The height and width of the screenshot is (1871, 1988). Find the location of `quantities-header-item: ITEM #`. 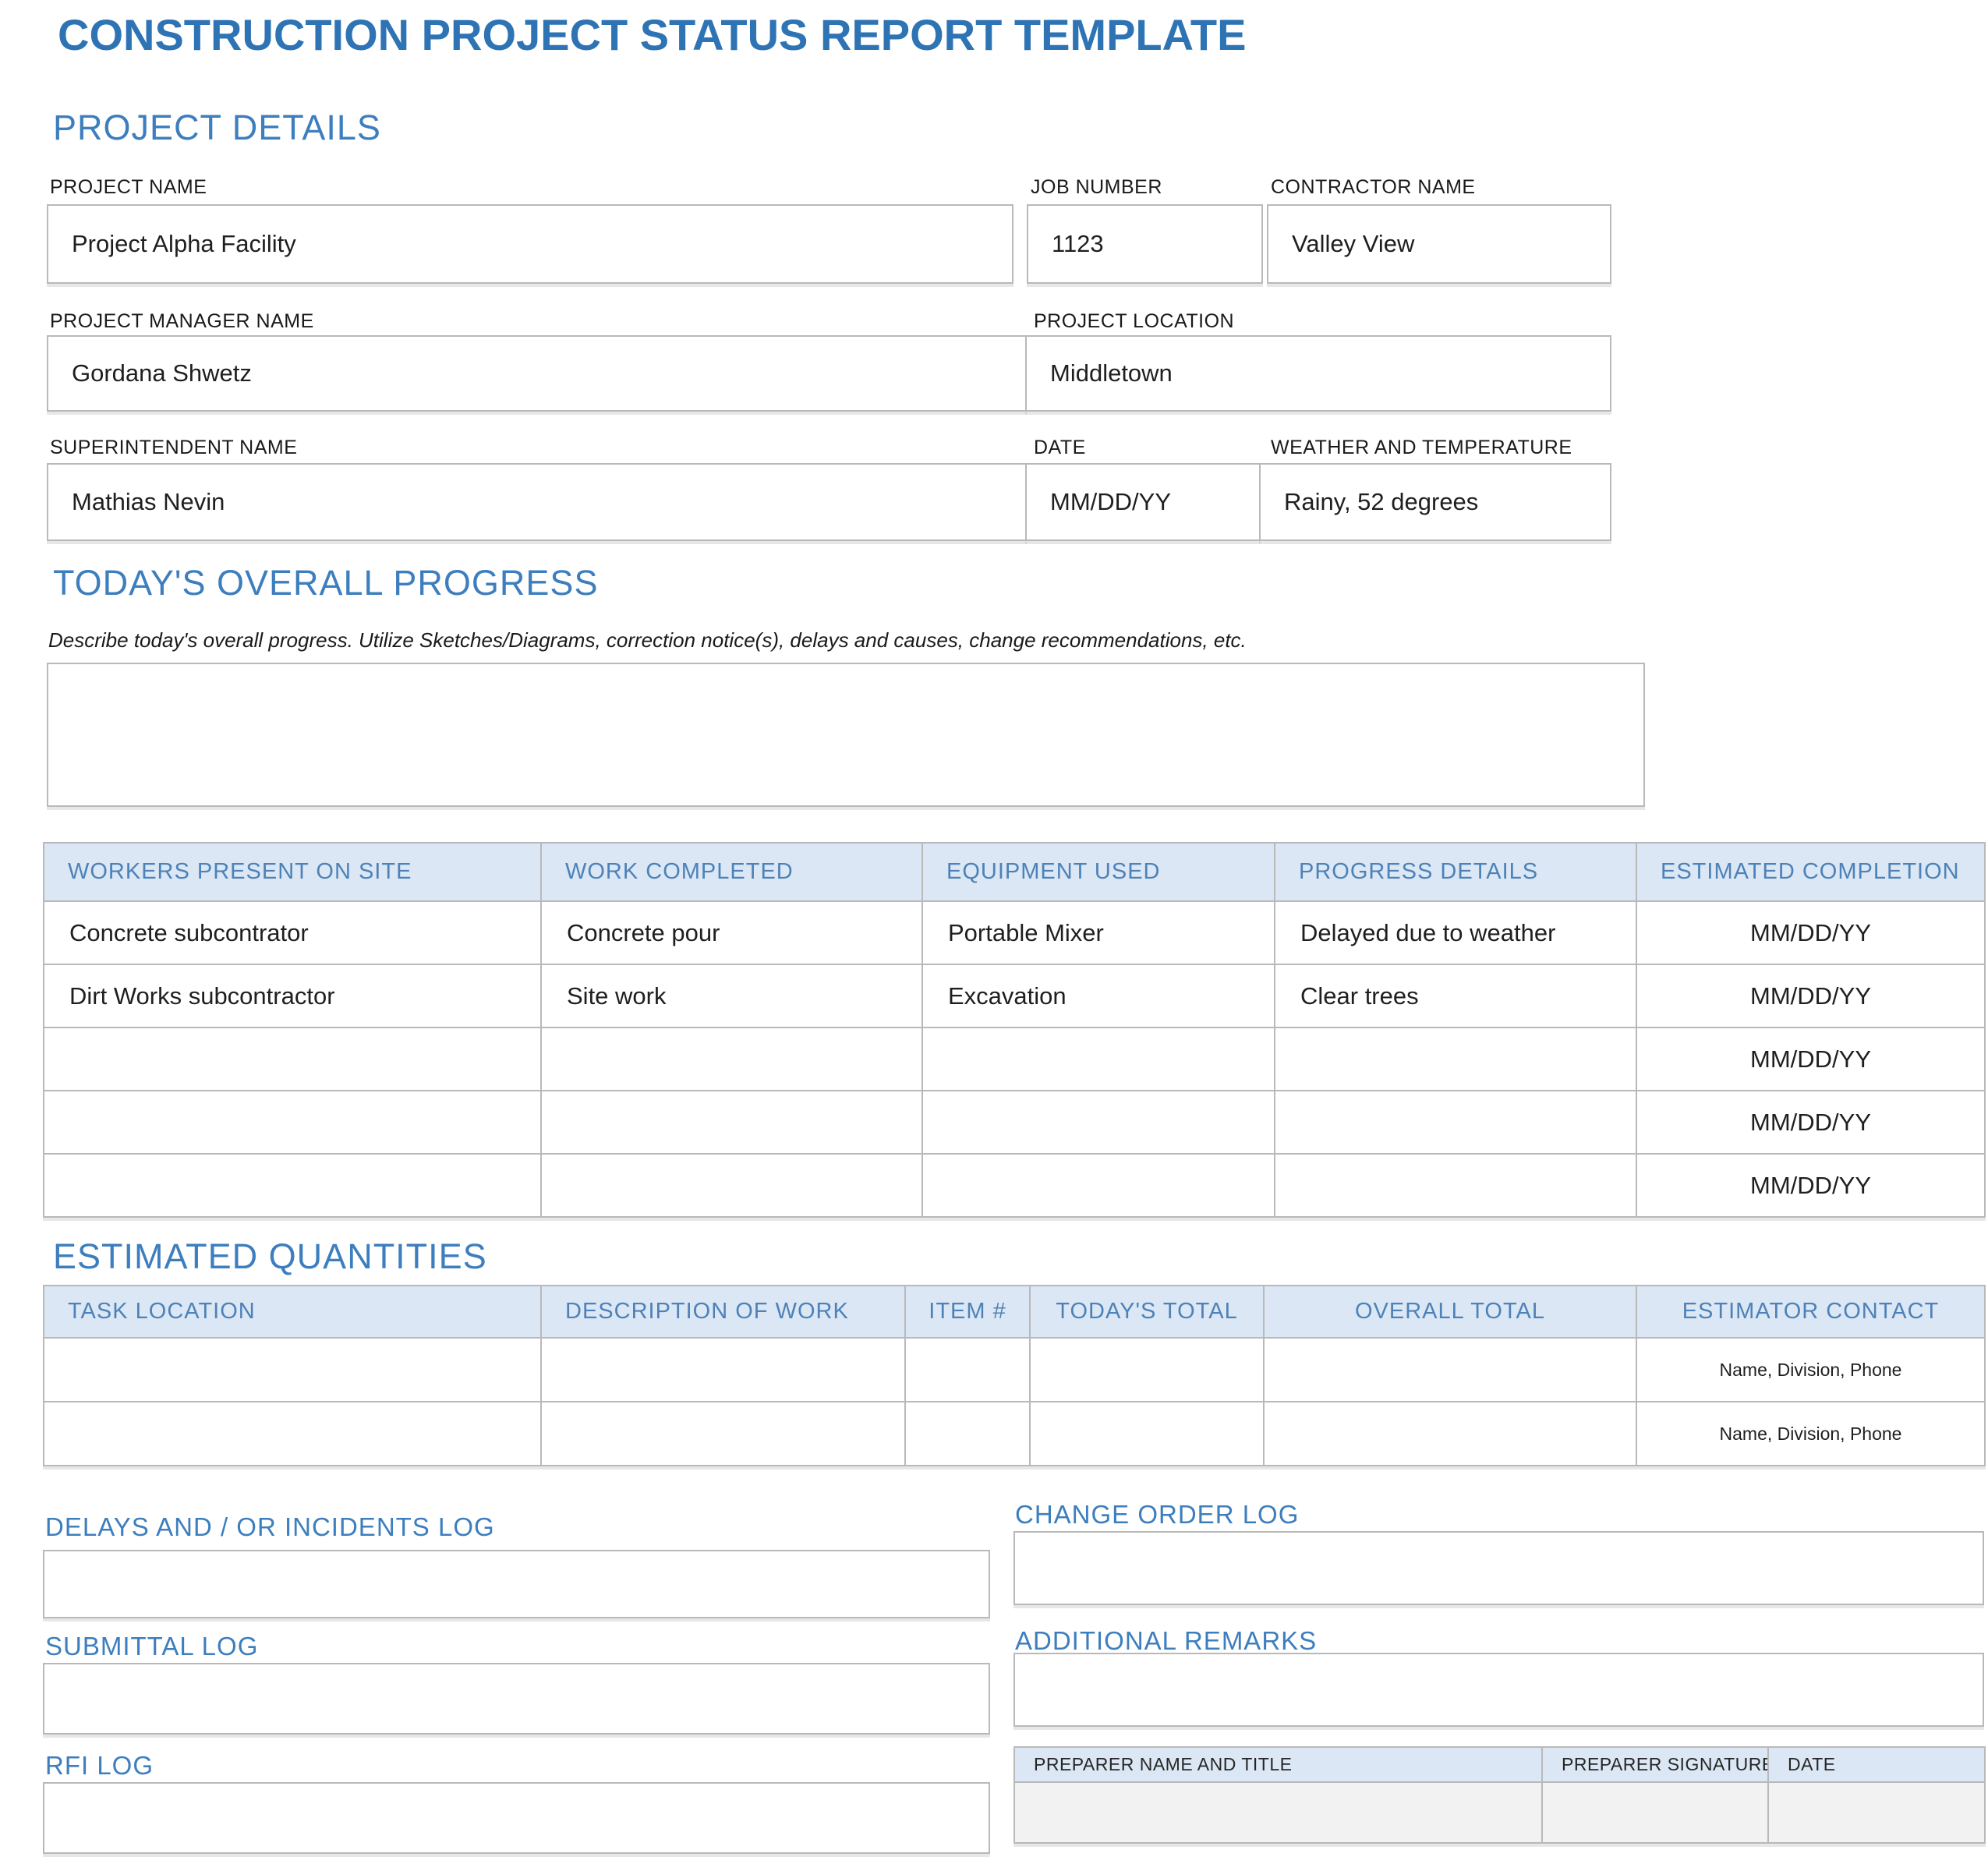

quantities-header-item: ITEM # is located at coordinates (967, 1312).